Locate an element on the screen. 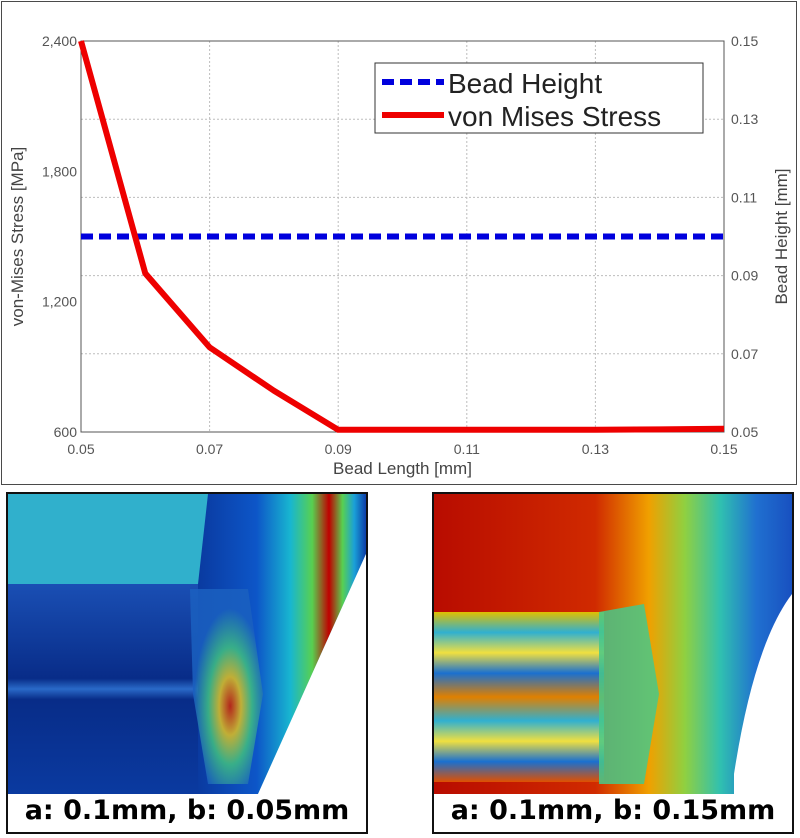 This screenshot has width=800, height=838. x-tick-label: 0.11 is located at coordinates (467, 449).